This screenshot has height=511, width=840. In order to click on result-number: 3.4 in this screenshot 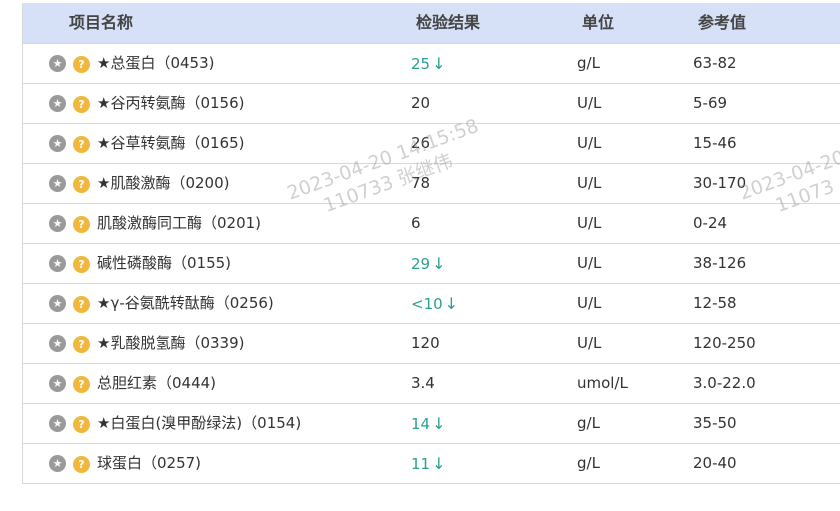, I will do `click(423, 383)`.